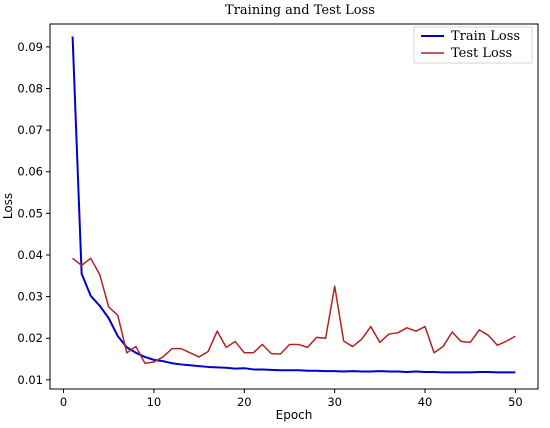 Image resolution: width=550 pixels, height=428 pixels. What do you see at coordinates (30, 213) in the screenshot?
I see `y-tick-label: 0.05` at bounding box center [30, 213].